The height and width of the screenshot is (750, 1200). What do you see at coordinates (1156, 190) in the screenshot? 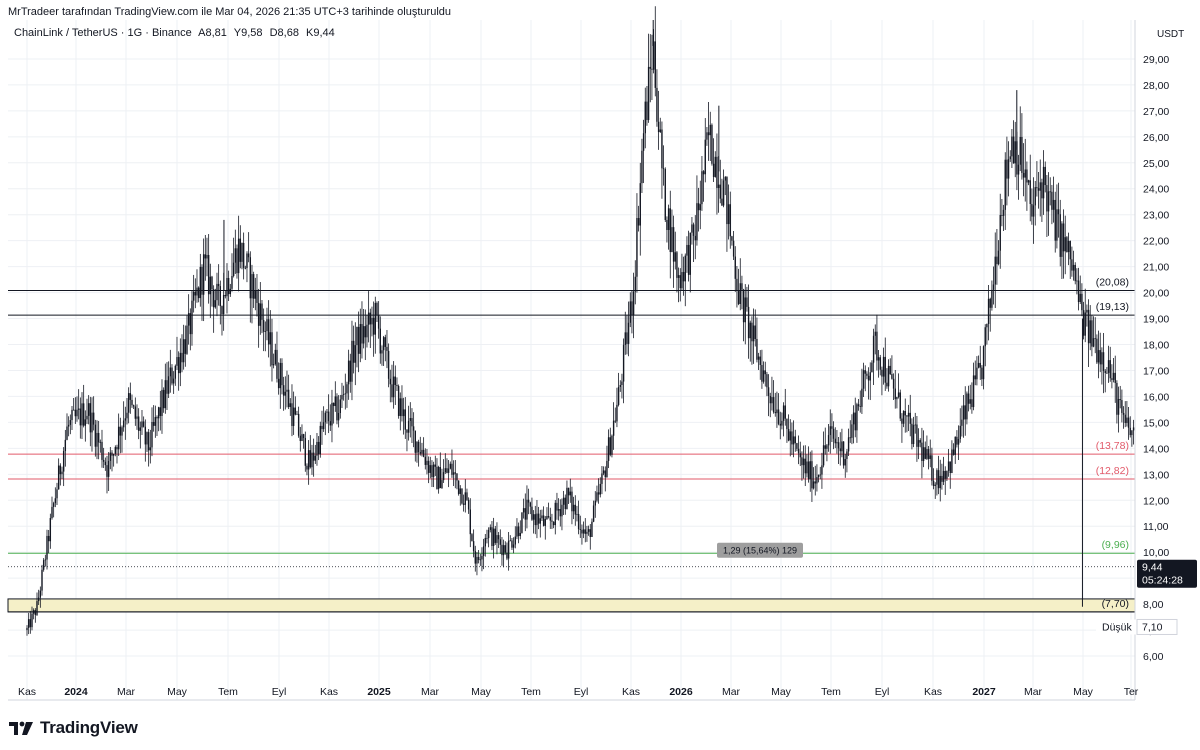
I see `y-tick-label: 24,00` at bounding box center [1156, 190].